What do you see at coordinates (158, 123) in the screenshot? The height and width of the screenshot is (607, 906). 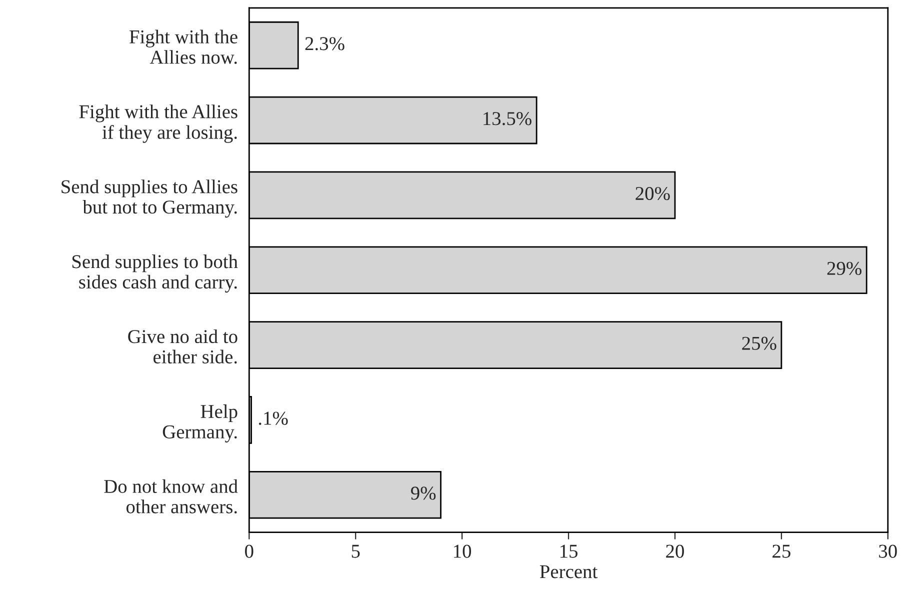 I see `y-tick-label: Fight with the Allies if they are losing.` at bounding box center [158, 123].